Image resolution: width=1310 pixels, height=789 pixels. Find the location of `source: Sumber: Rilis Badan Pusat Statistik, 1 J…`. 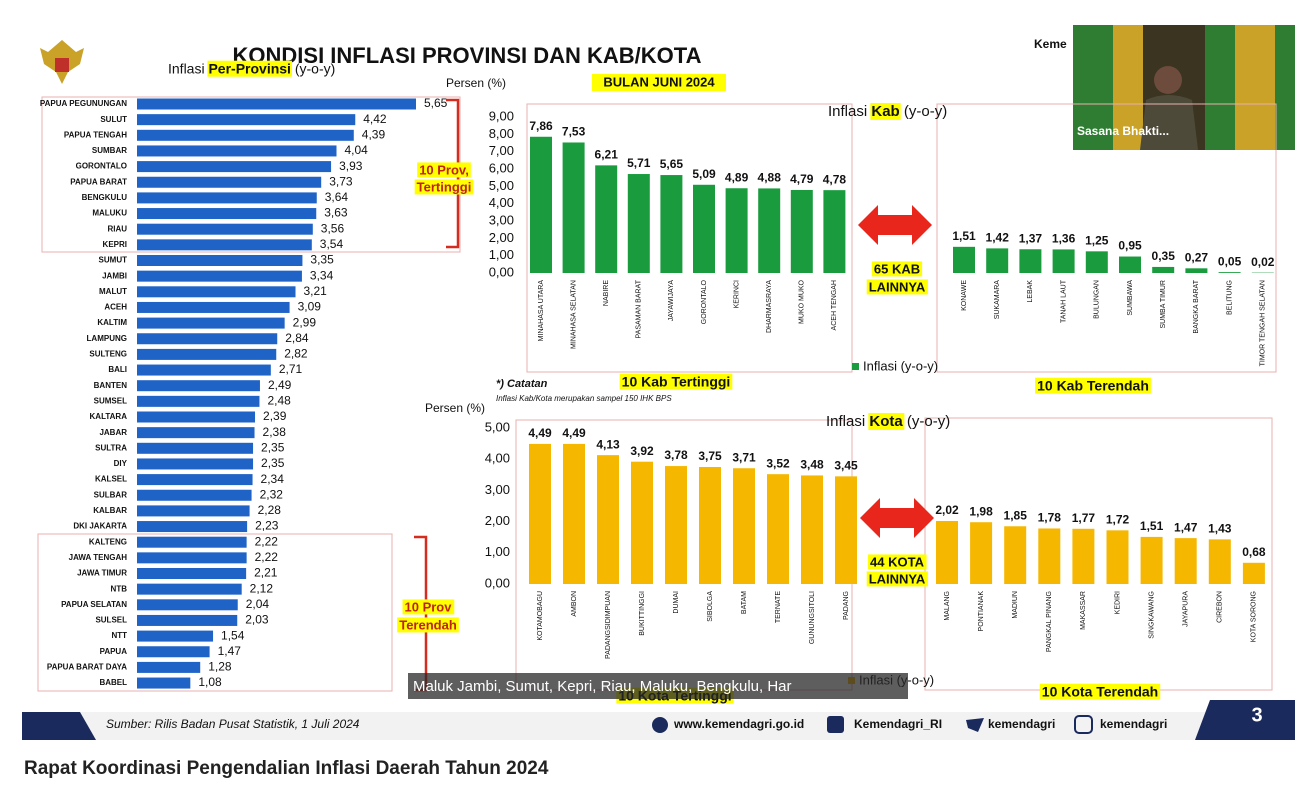

source: Sumber: Rilis Badan Pusat Statistik, 1 J… is located at coordinates (233, 724).